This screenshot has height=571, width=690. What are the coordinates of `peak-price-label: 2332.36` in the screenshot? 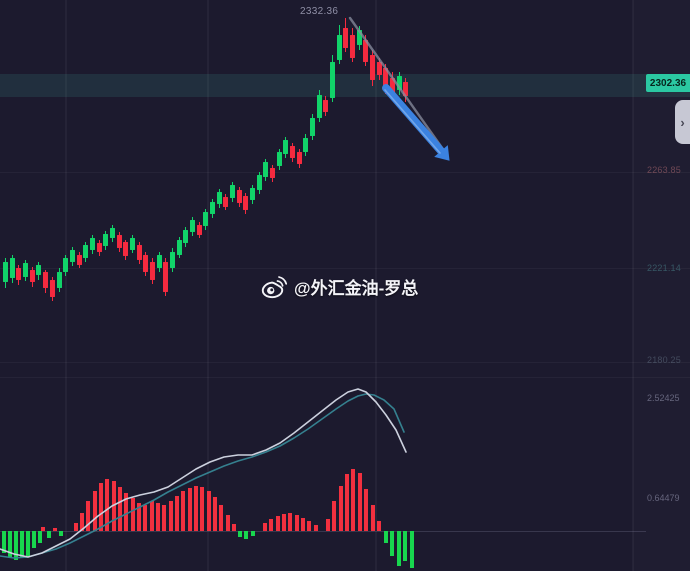 It's located at (319, 11).